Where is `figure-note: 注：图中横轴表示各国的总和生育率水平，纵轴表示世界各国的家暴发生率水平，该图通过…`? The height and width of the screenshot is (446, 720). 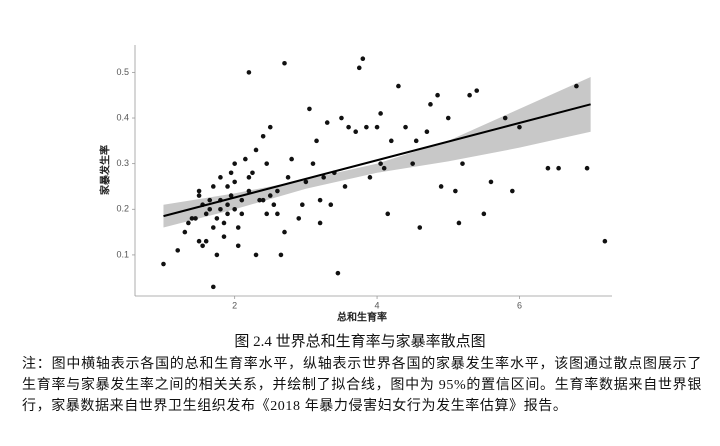 figure-note: 注：图中横轴表示各国的总和生育率水平，纵轴表示世界各国的家暴发生率水平，该图通过… is located at coordinates (362, 385).